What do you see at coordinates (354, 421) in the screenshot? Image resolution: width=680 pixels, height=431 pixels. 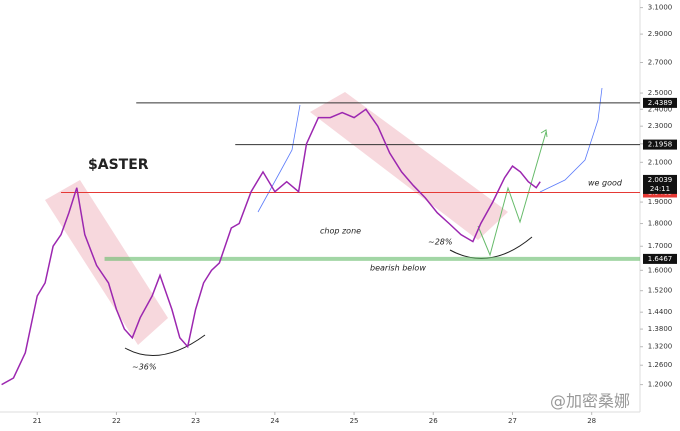 I see `x-tick-label: 25` at bounding box center [354, 421].